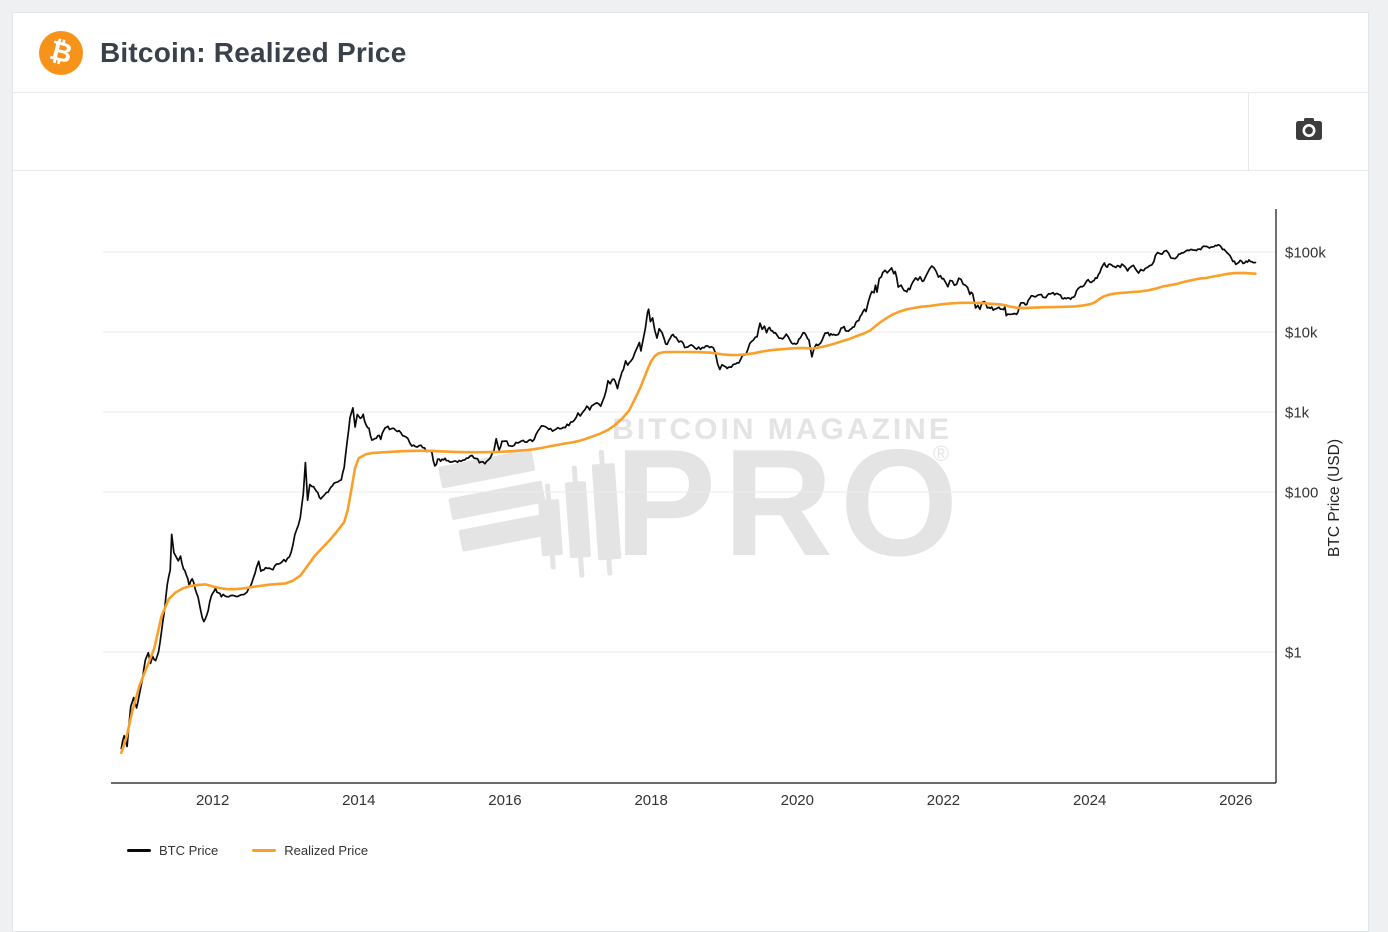  I want to click on y-axis-title: BTC Price (USD), so click(1334, 498).